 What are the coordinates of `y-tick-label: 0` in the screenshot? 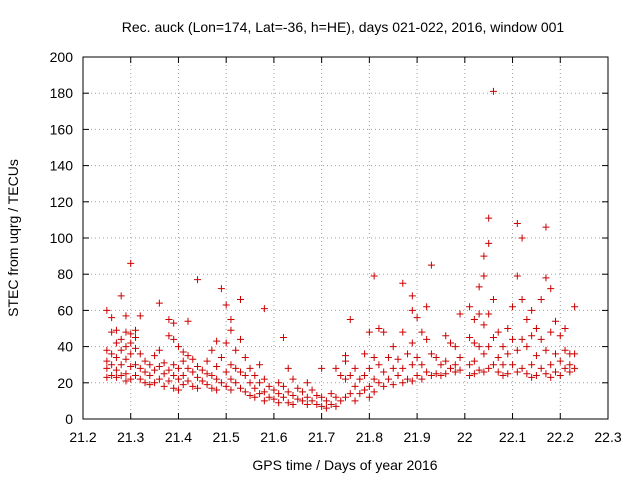 It's located at (69, 419).